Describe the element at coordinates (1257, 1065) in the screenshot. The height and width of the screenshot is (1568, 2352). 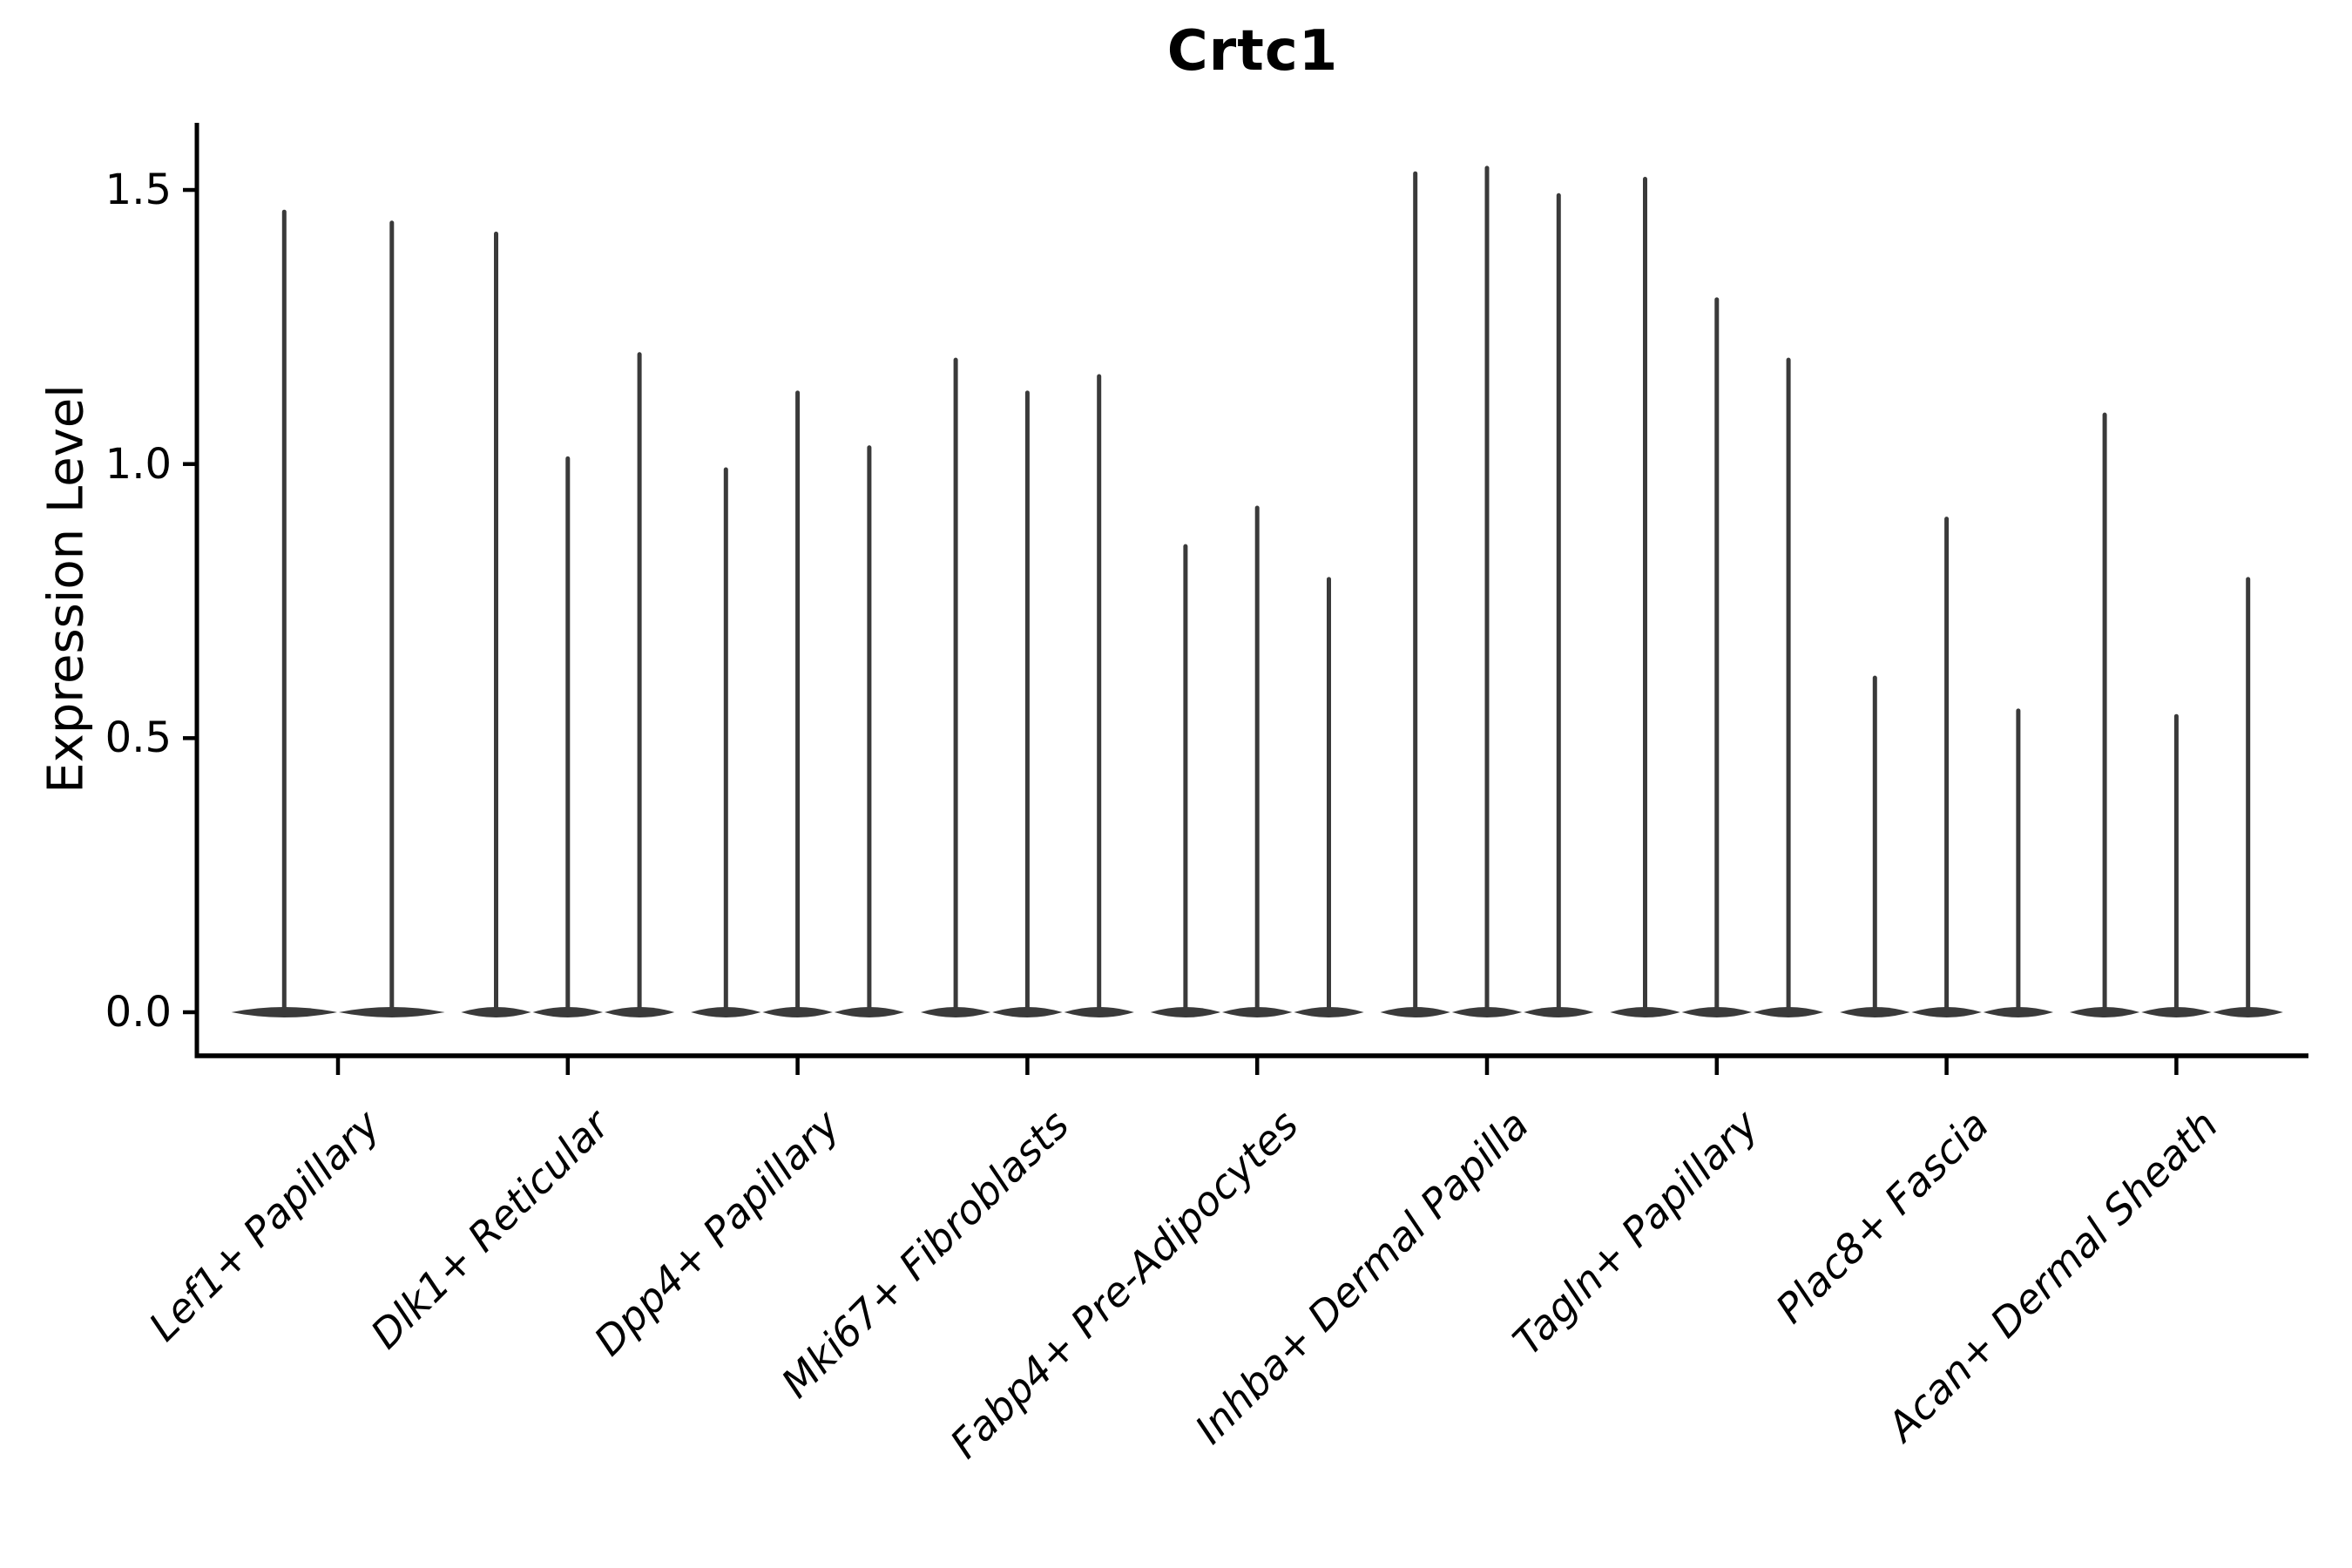
I see `x-tick-marks` at that location.